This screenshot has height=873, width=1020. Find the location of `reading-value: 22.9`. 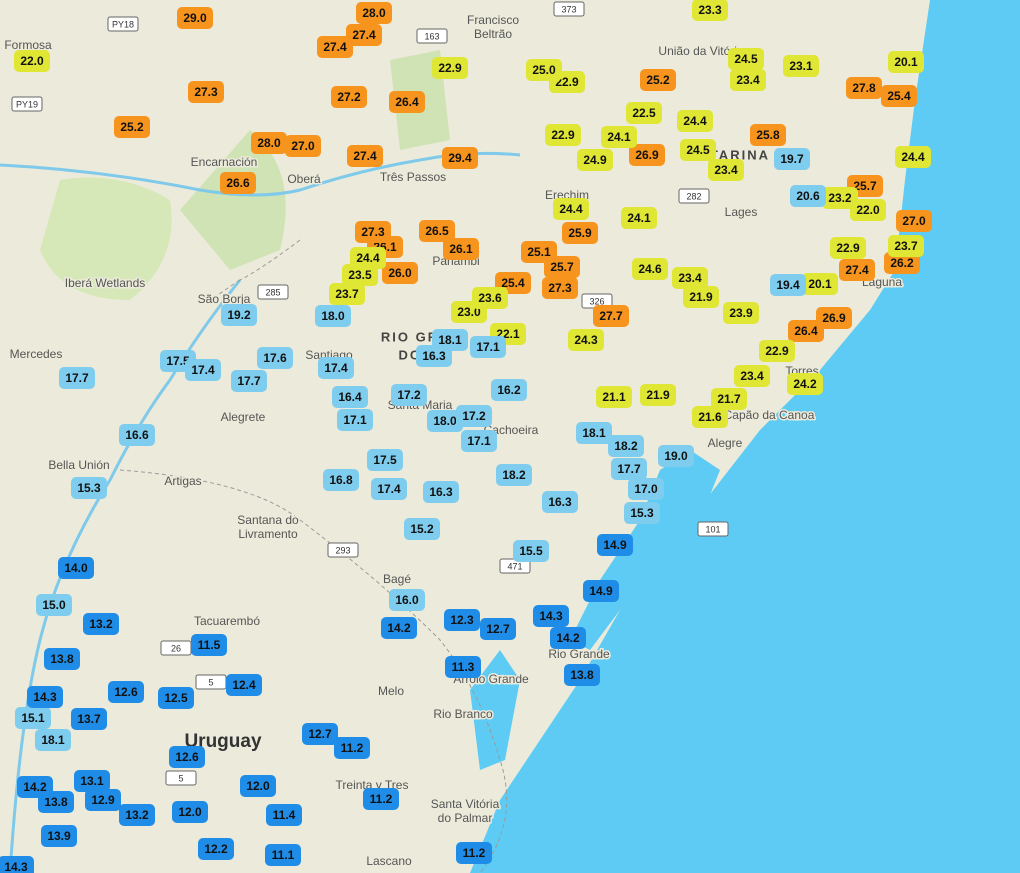

reading-value: 22.9 is located at coordinates (848, 248).